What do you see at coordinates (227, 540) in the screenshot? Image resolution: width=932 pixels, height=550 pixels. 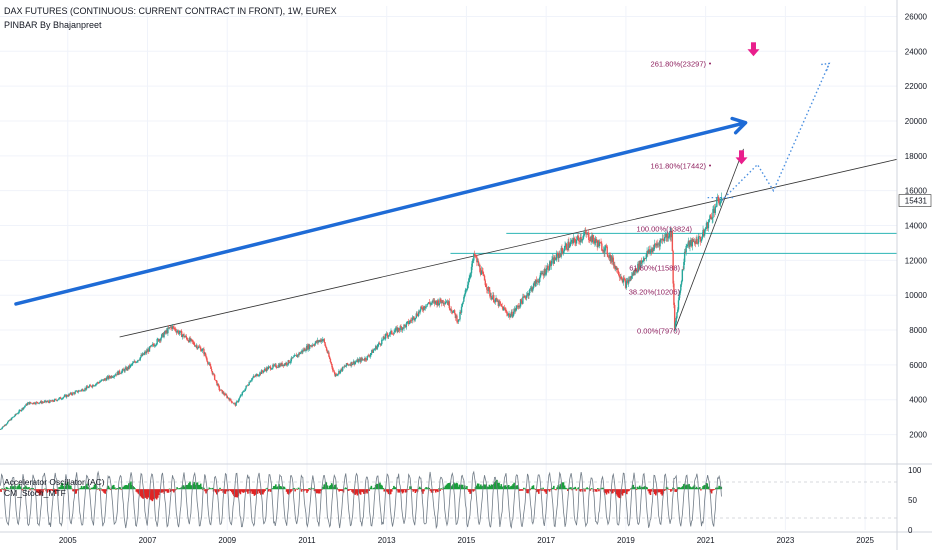 I see `x-tick-label: 2009` at bounding box center [227, 540].